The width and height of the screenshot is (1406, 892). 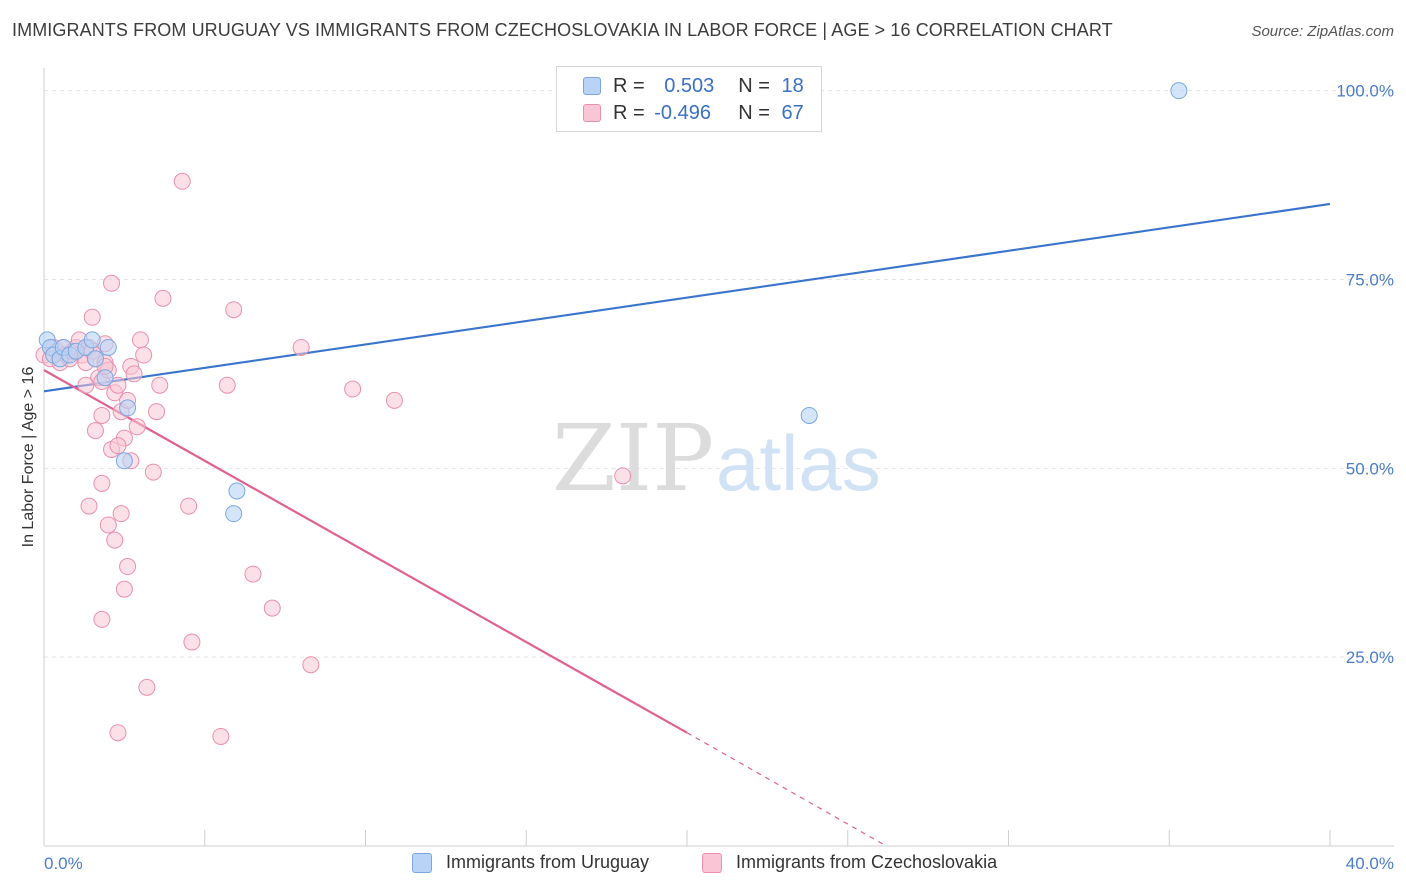 What do you see at coordinates (786, 789) in the screenshot?
I see `czech-regression-extension` at bounding box center [786, 789].